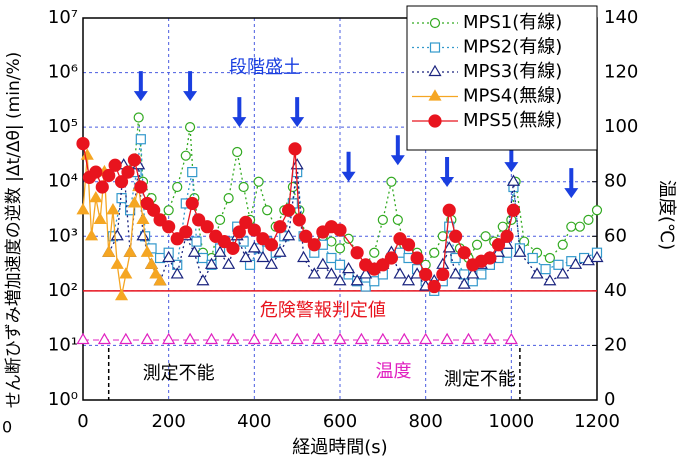  What do you see at coordinates (621, 126) in the screenshot?
I see `y2-tick-label: 100` at bounding box center [621, 126].